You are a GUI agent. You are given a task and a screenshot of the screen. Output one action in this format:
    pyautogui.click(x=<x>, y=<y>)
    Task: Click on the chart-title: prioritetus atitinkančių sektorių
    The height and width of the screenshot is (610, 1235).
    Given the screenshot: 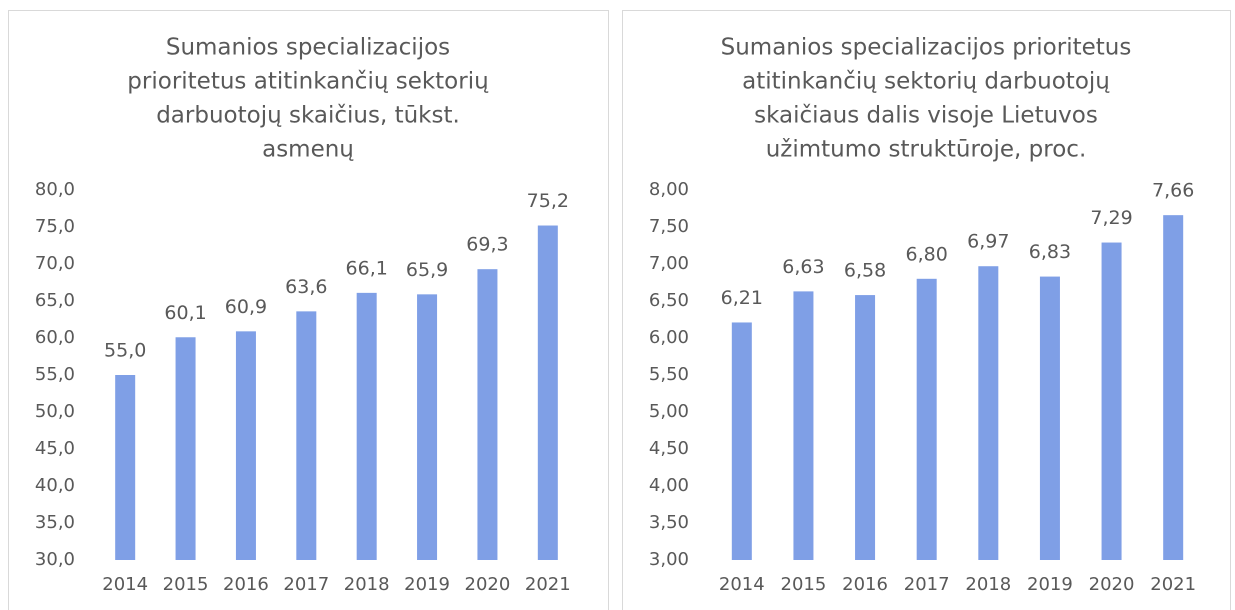 What is the action you would take?
    pyautogui.click(x=308, y=82)
    